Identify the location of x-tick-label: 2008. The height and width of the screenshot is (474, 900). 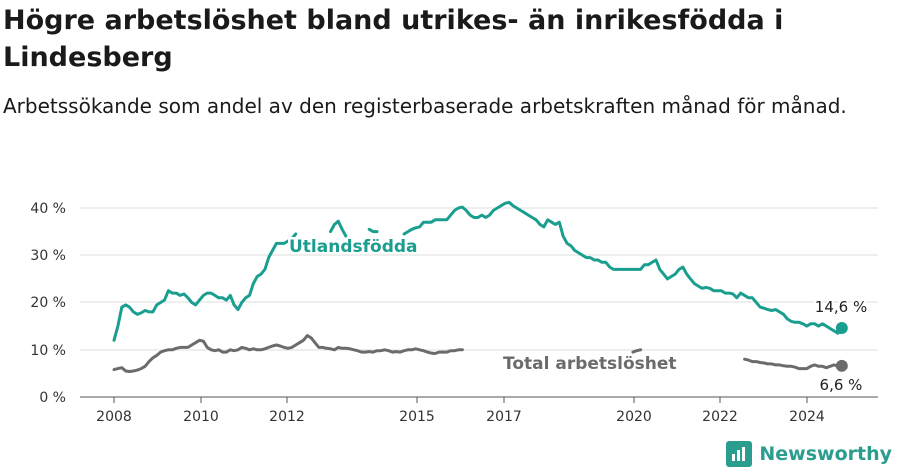
(114, 417).